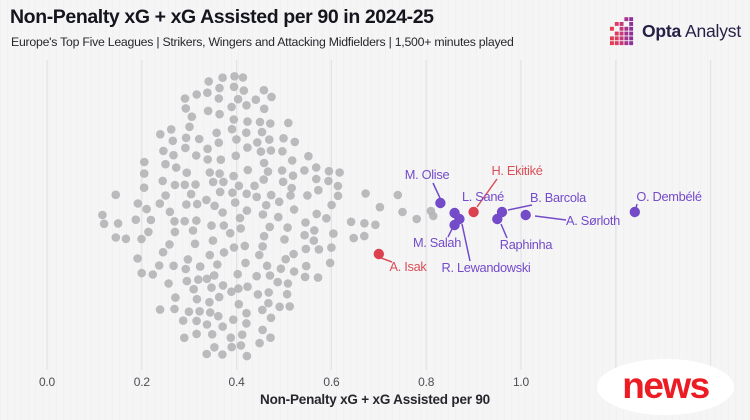  I want to click on opta-analyst-logo: Opta Analyst, so click(675, 31).